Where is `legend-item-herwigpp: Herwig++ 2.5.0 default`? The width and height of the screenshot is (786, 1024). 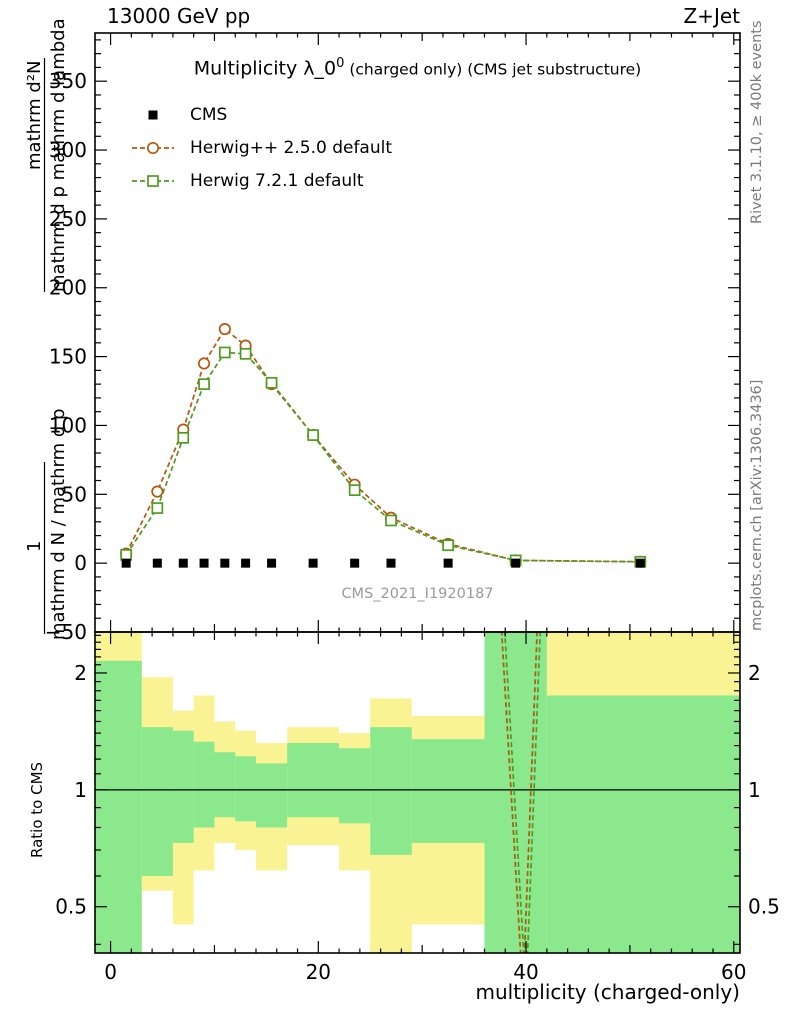
legend-item-herwigpp: Herwig++ 2.5.0 default is located at coordinates (261, 147).